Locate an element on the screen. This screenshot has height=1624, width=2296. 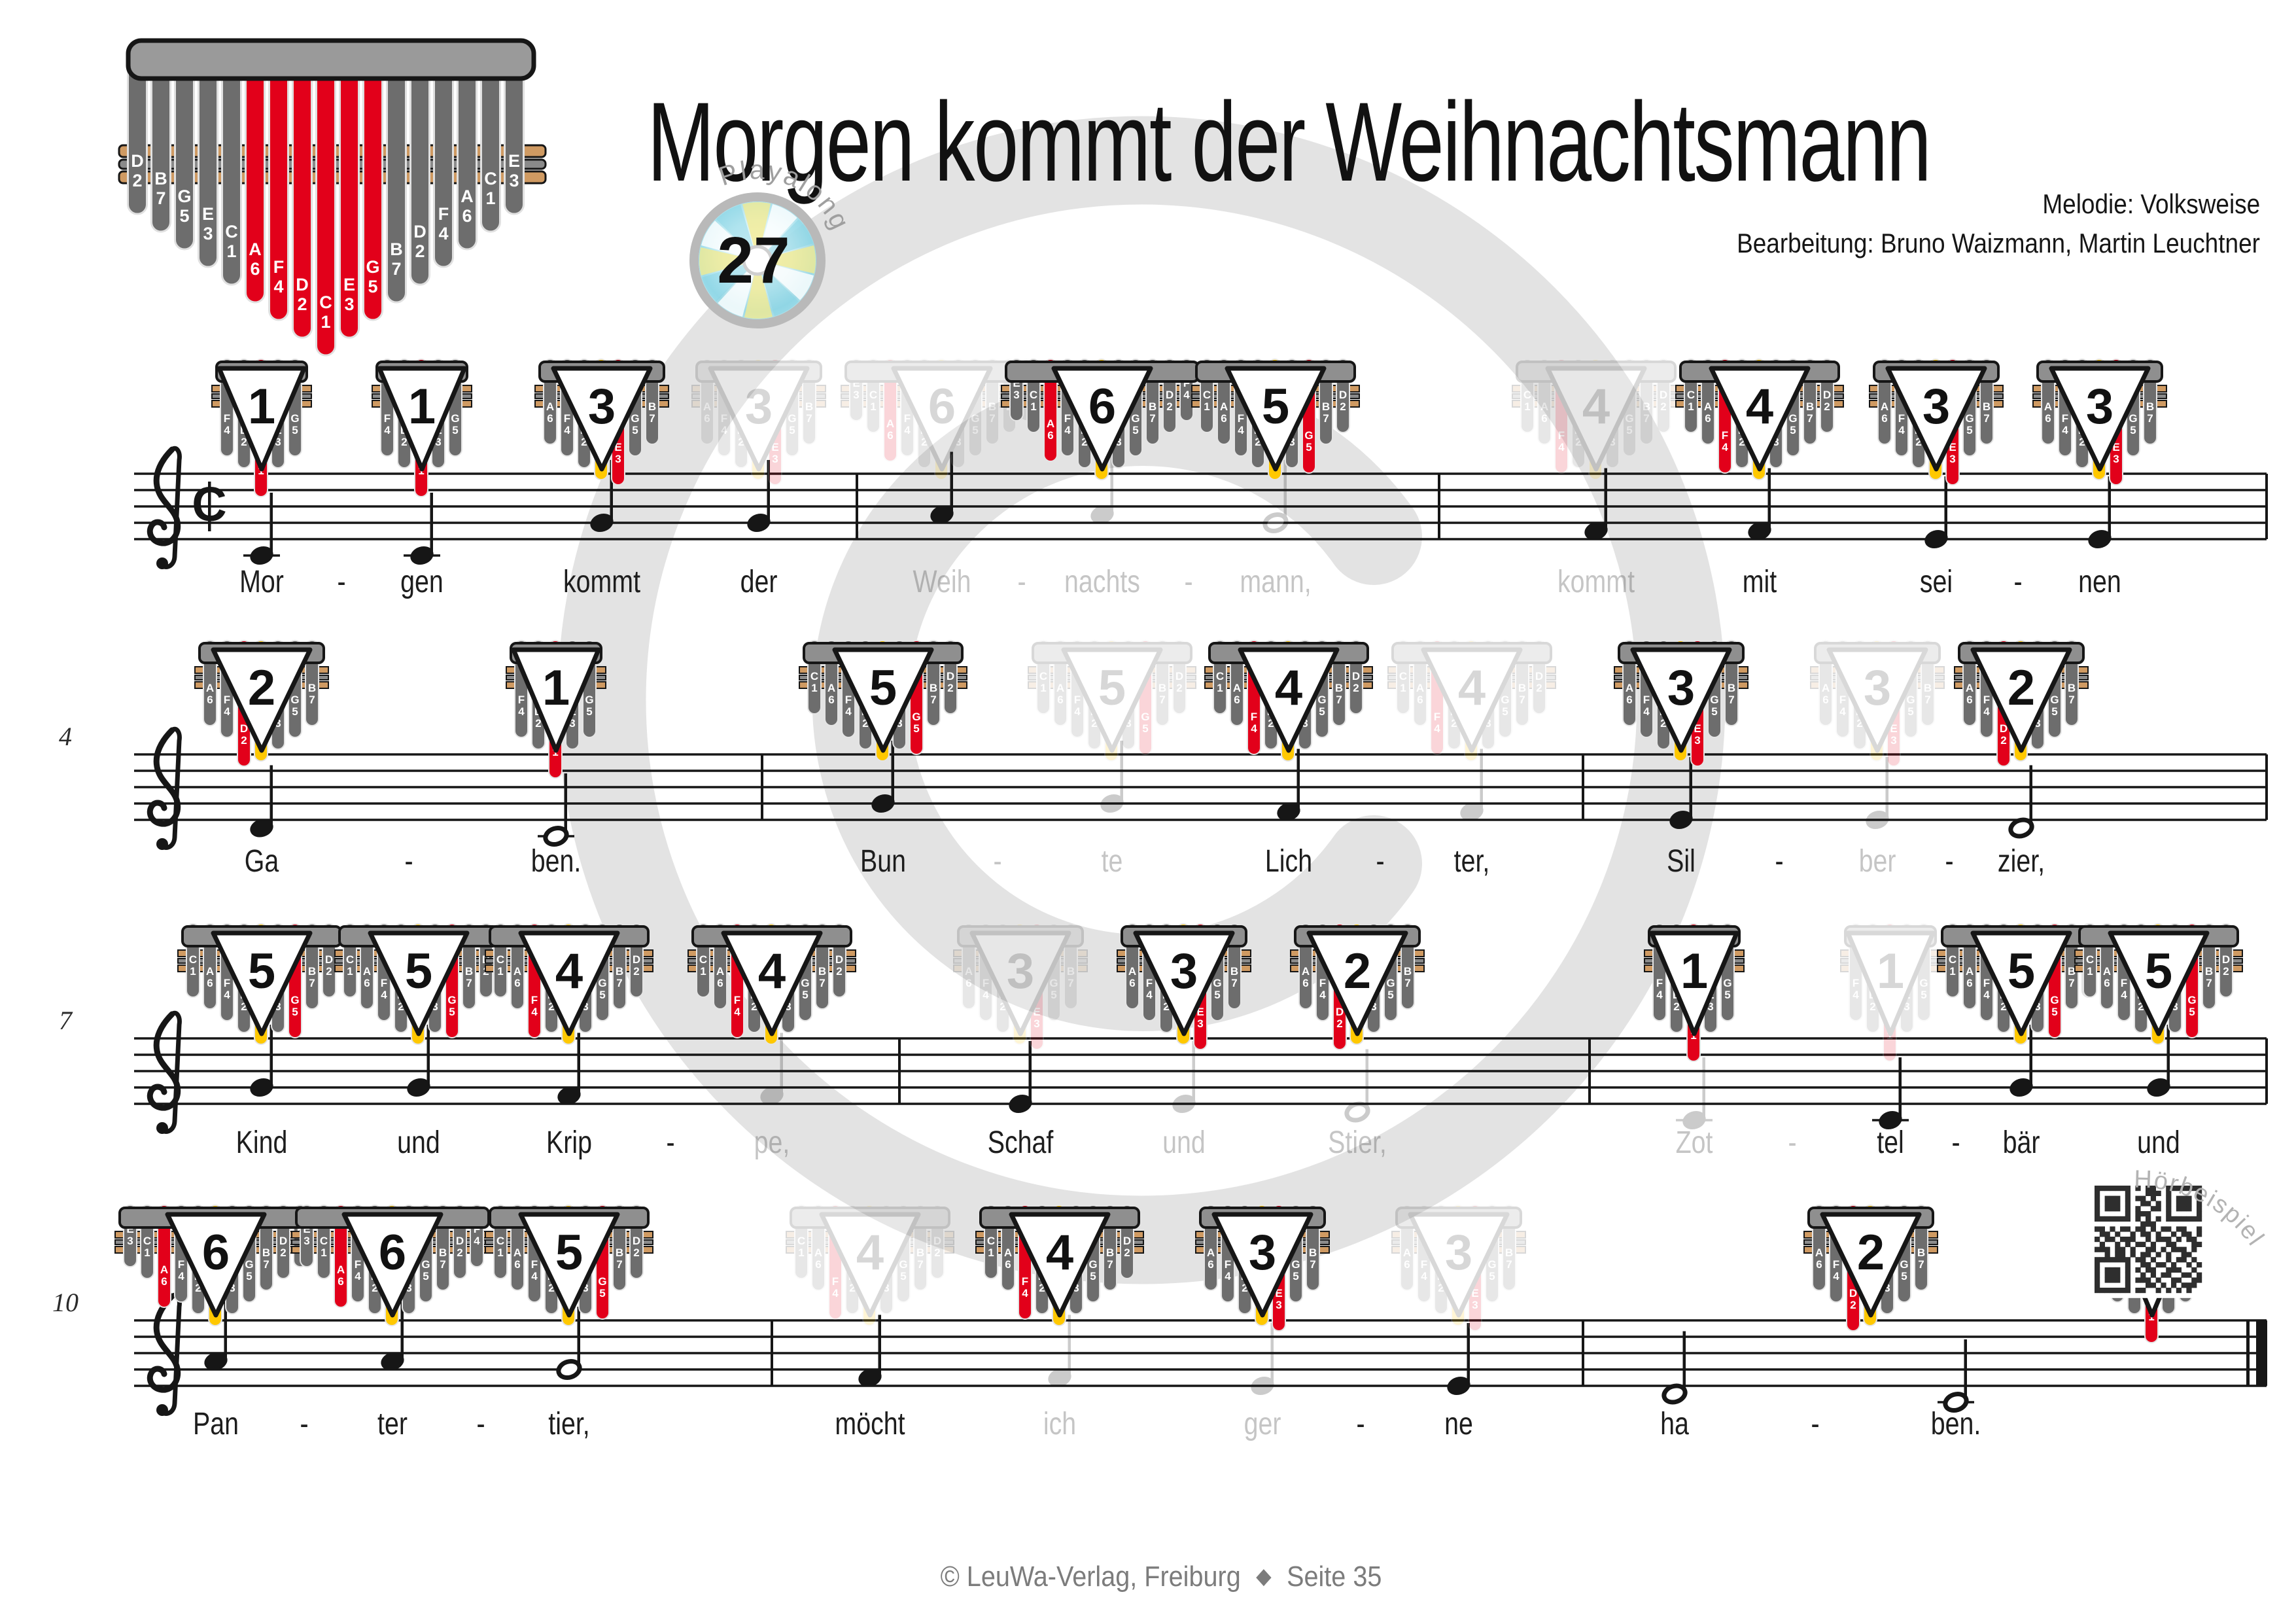
kalimba-fingering-diagram: F4D2C1E3G51 is located at coordinates (422, 428).